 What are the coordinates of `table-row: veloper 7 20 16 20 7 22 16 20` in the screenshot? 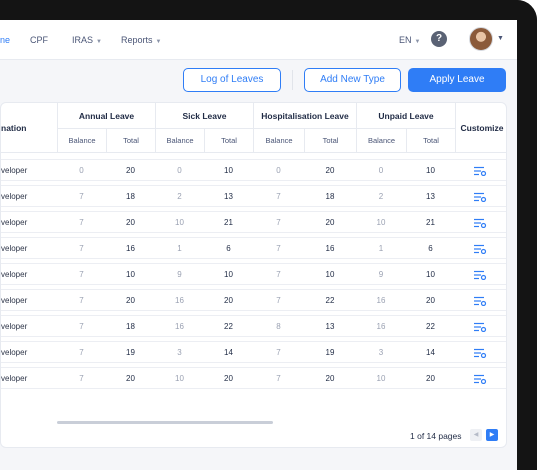 It's located at (253, 300).